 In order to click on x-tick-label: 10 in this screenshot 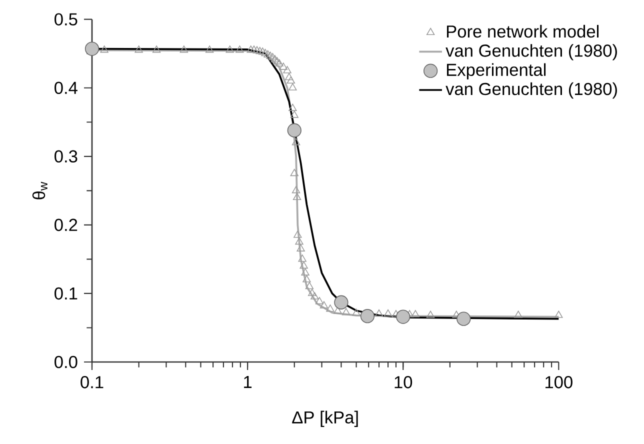, I will do `click(403, 382)`.